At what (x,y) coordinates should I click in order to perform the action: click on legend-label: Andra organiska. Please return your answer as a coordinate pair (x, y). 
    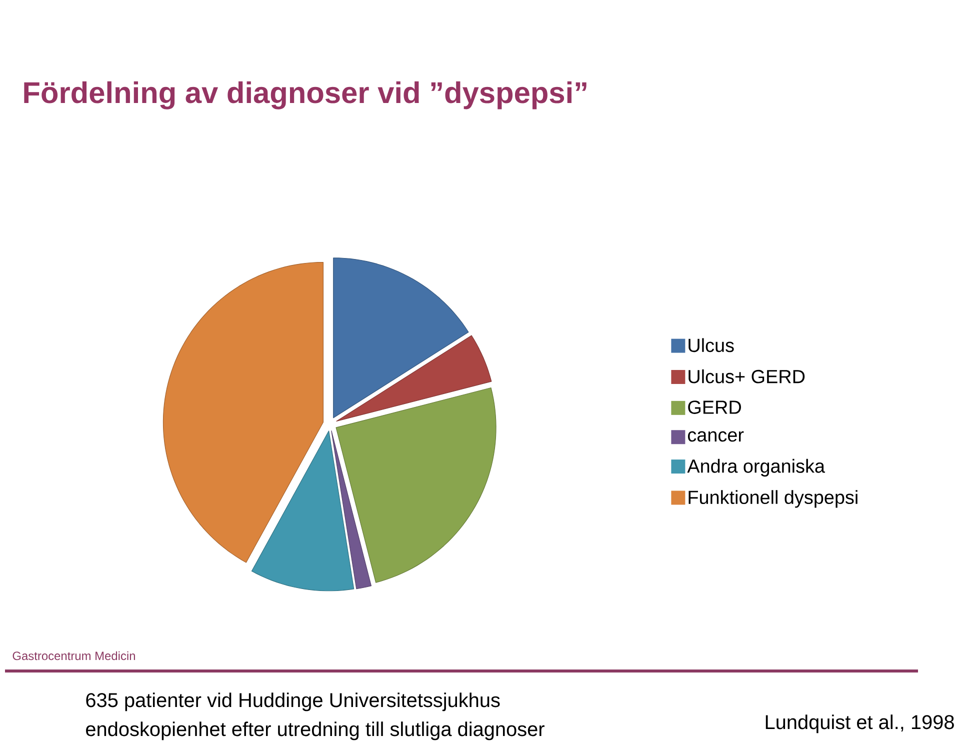
    Looking at the image, I should click on (756, 467).